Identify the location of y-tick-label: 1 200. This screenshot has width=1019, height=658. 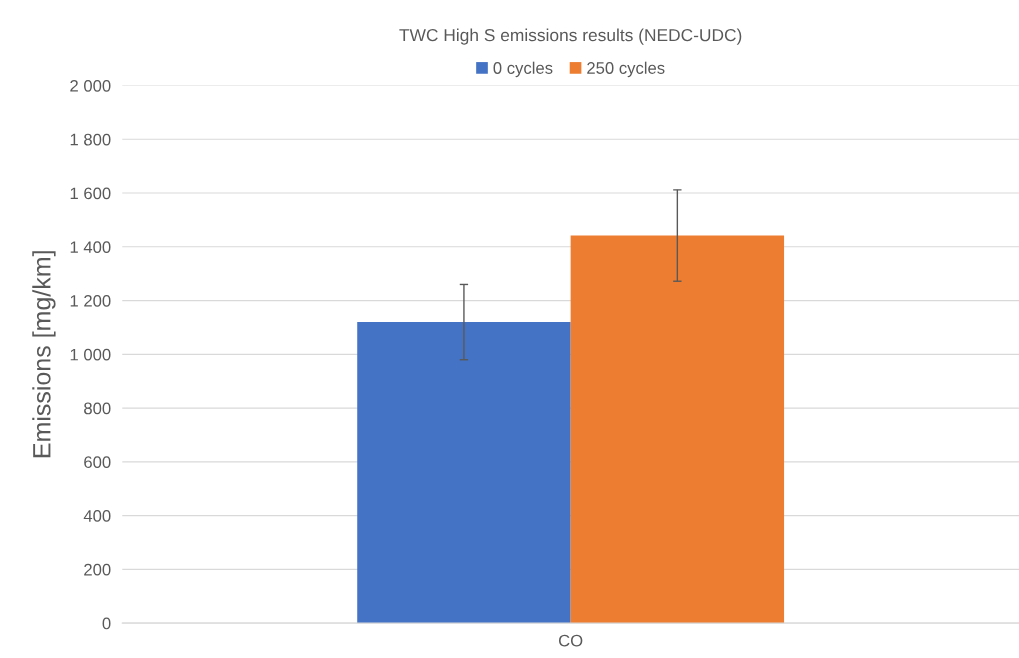
(90, 300).